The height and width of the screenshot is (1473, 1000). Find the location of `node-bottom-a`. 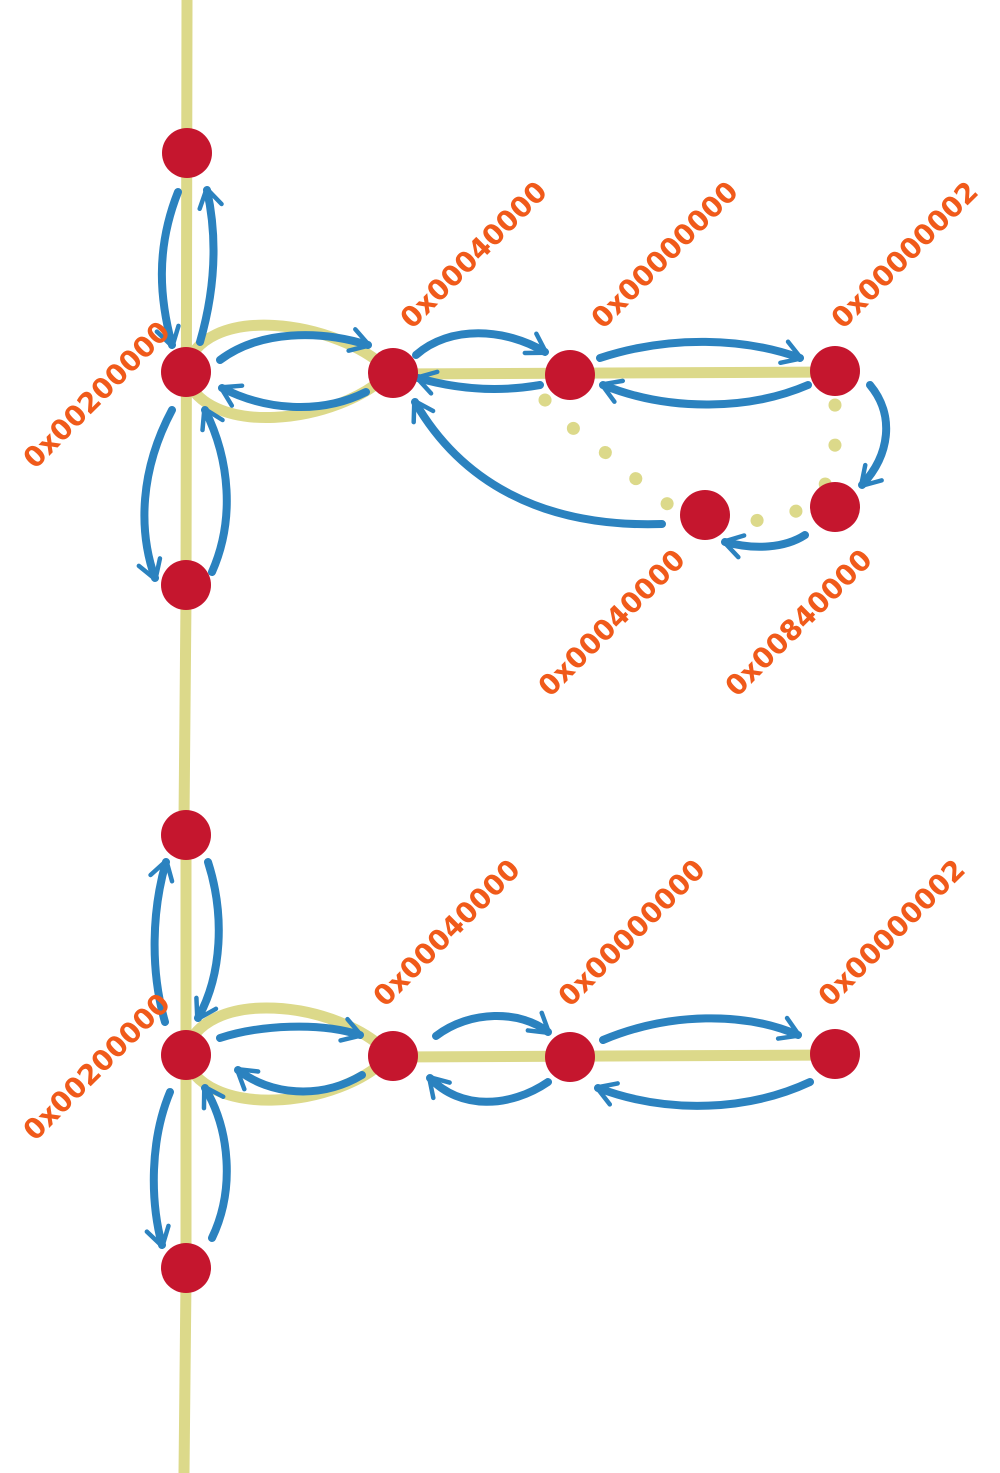

node-bottom-a is located at coordinates (186, 835).